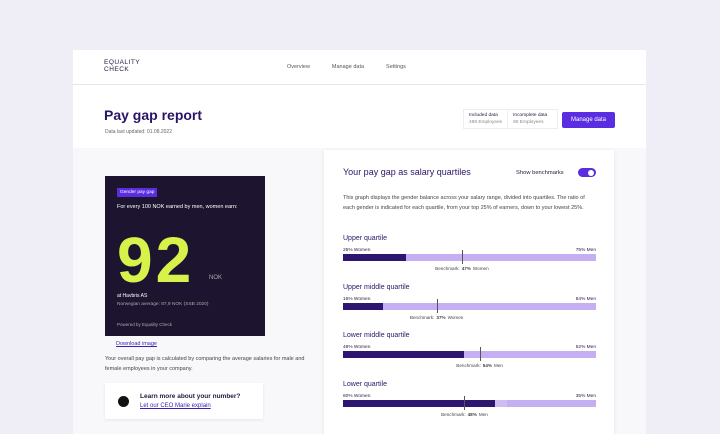 The height and width of the screenshot is (434, 720). What do you see at coordinates (585, 396) in the screenshot?
I see `men-label: 35% Men` at bounding box center [585, 396].